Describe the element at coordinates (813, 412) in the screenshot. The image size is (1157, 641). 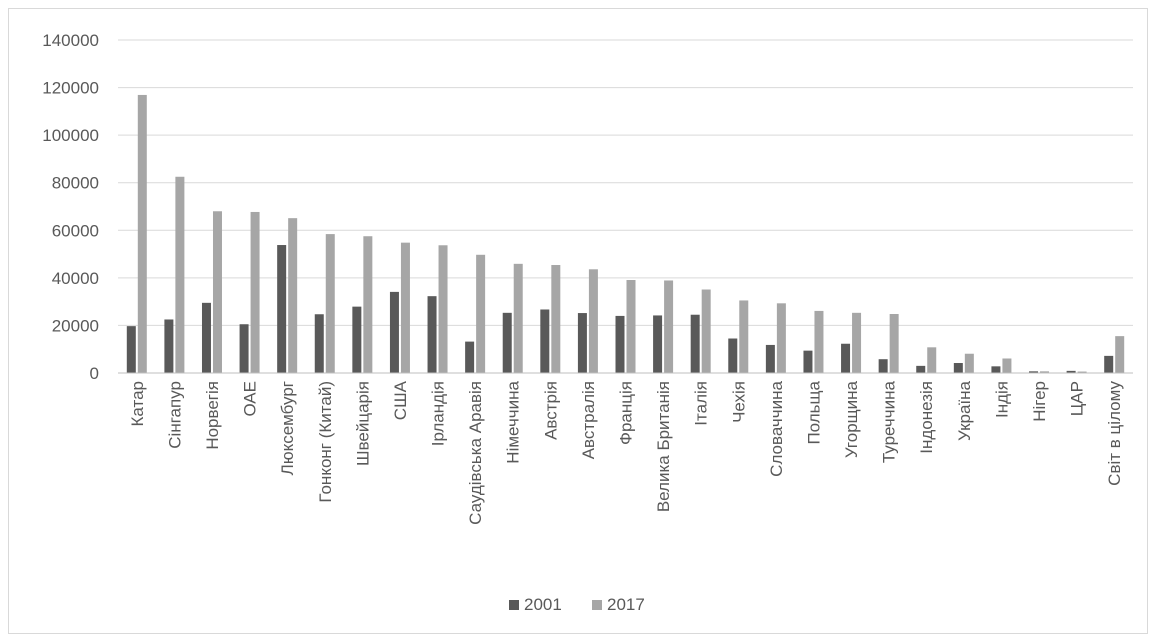
I see `x-tick-label: Польща` at that location.